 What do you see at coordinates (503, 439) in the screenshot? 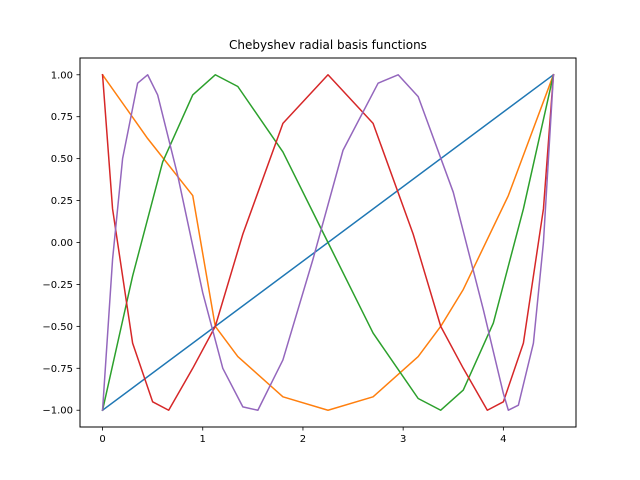
I see `x-tick-label: 4` at bounding box center [503, 439].